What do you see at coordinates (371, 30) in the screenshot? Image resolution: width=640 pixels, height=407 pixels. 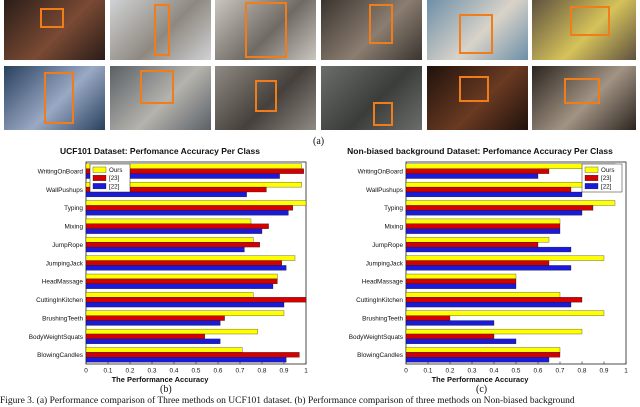 I see `photo-jump-rope` at bounding box center [371, 30].